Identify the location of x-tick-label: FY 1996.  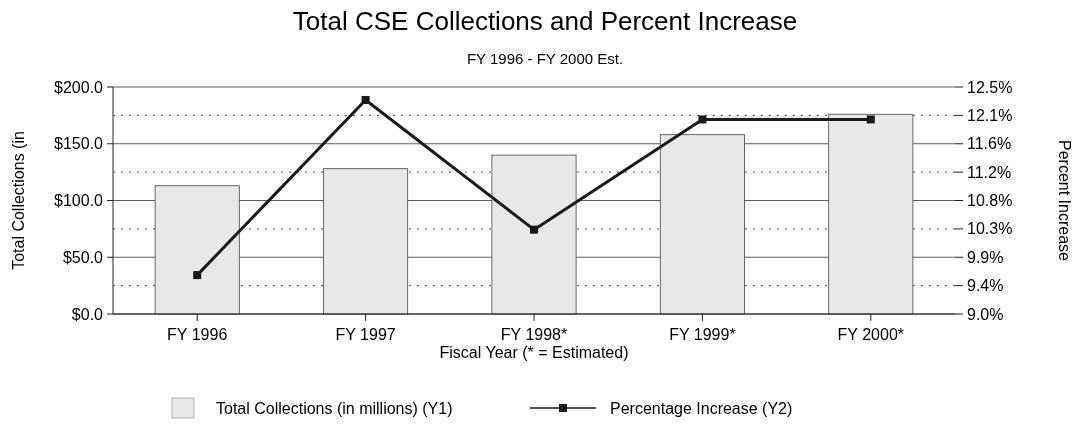
(197, 334).